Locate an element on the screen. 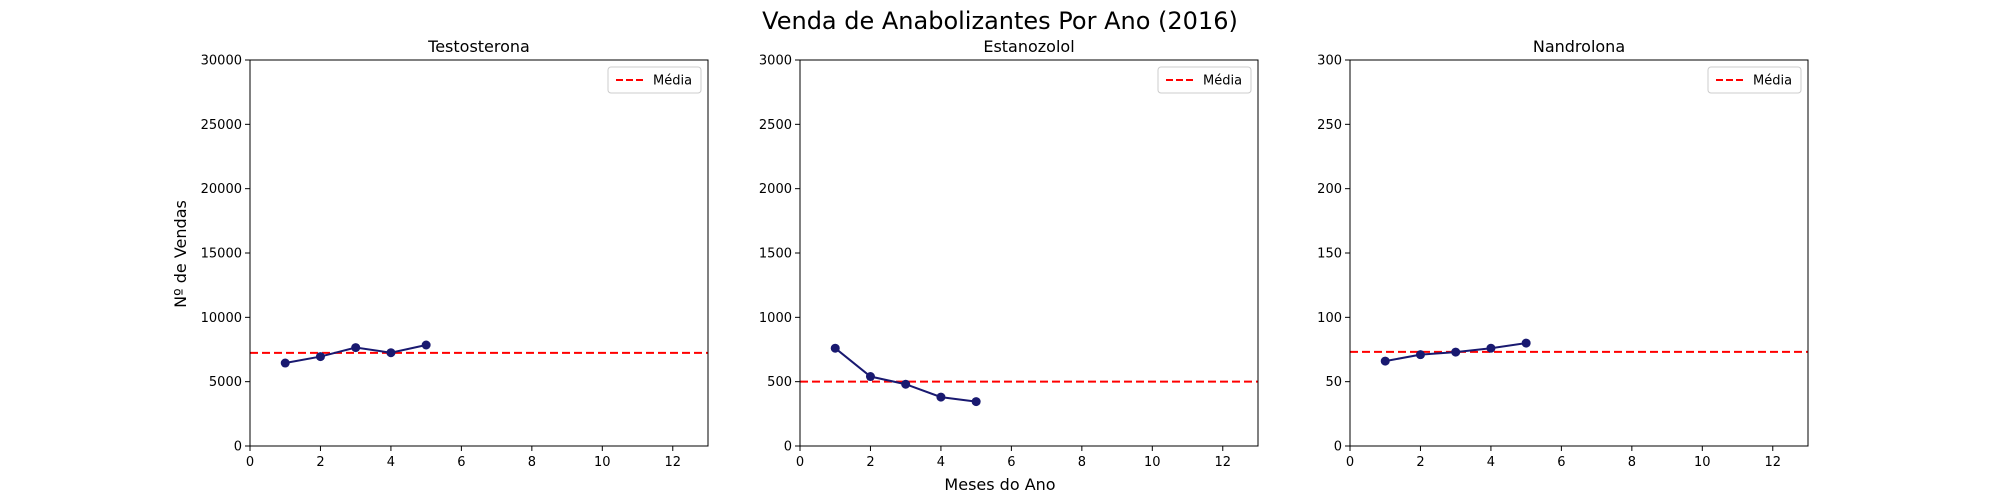  y-tick-label: 20000 is located at coordinates (221, 189).